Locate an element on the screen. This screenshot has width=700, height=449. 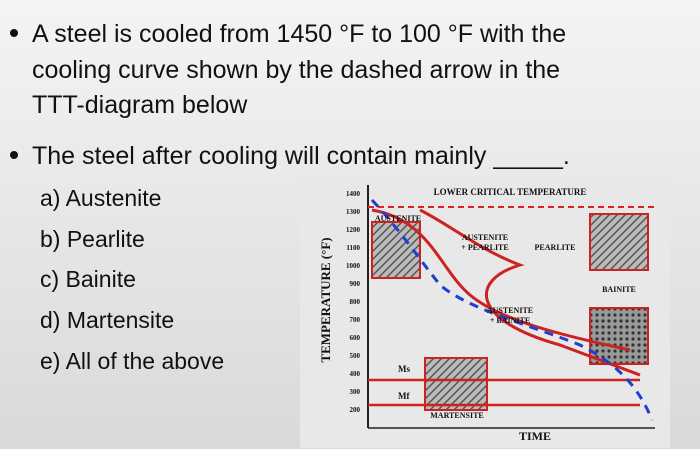
option: c) Bainite is located at coordinates (88, 279).